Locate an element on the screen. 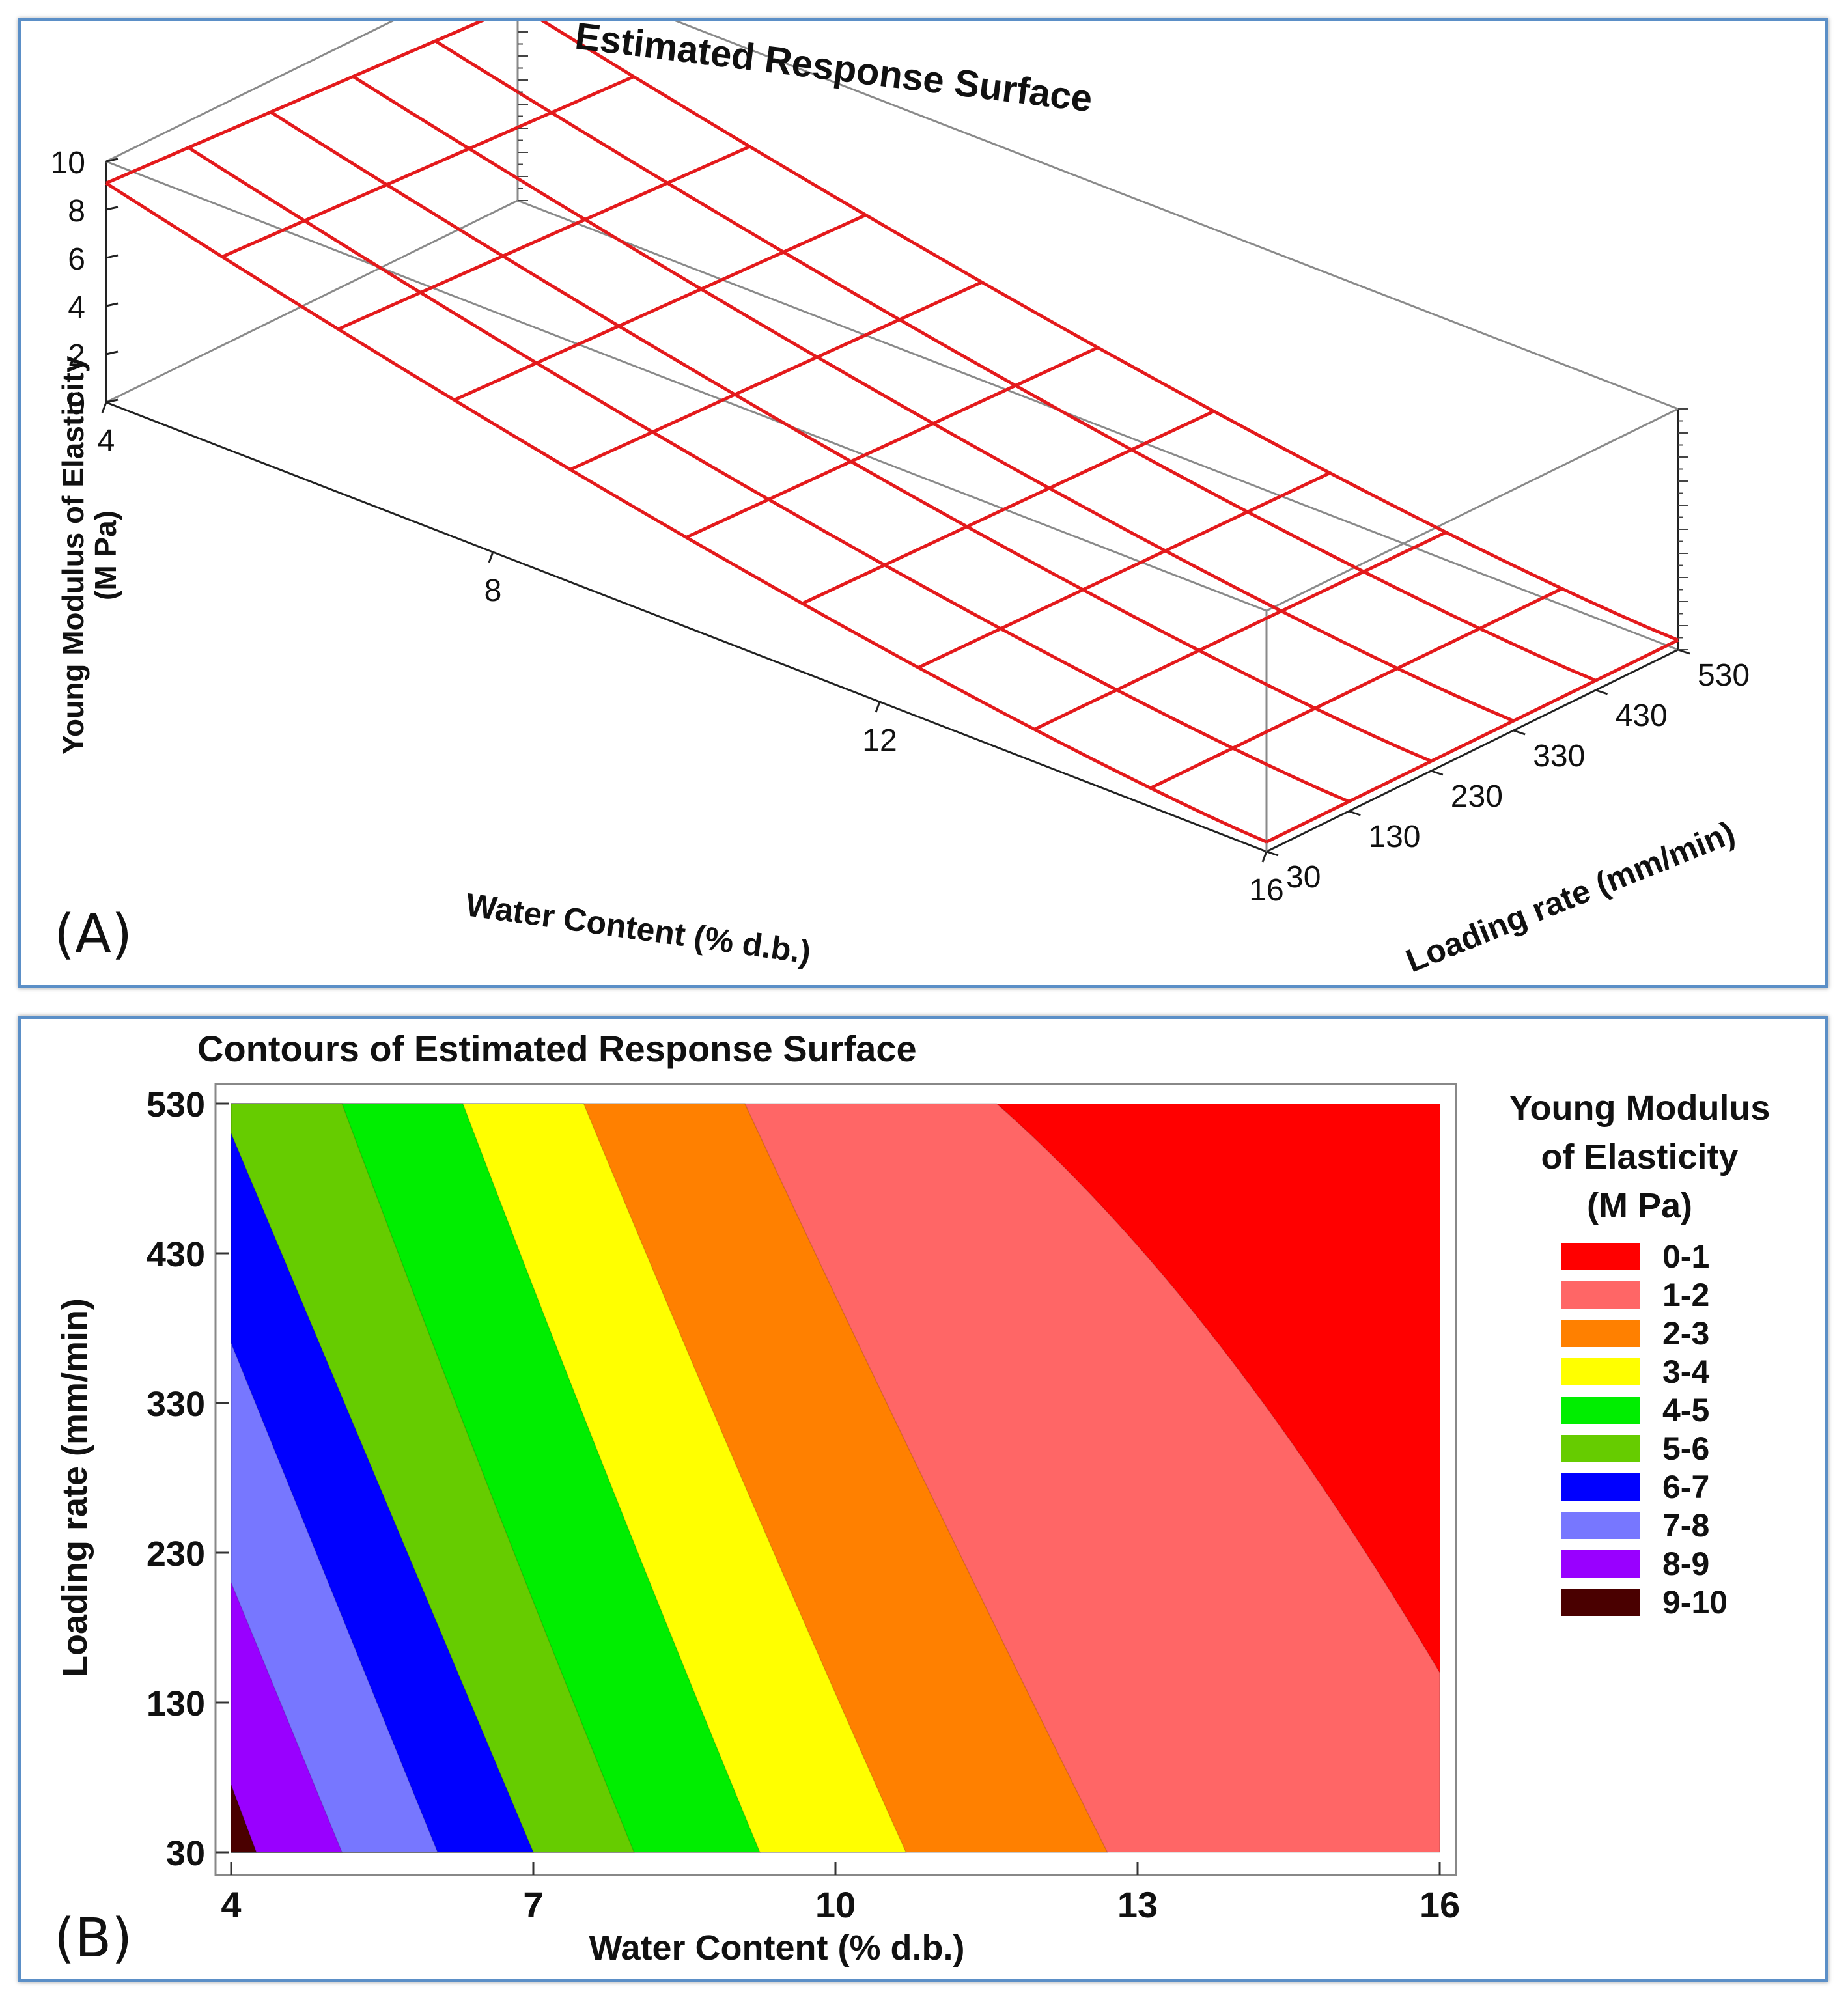  box-floor-left-edge is located at coordinates (312, 301).